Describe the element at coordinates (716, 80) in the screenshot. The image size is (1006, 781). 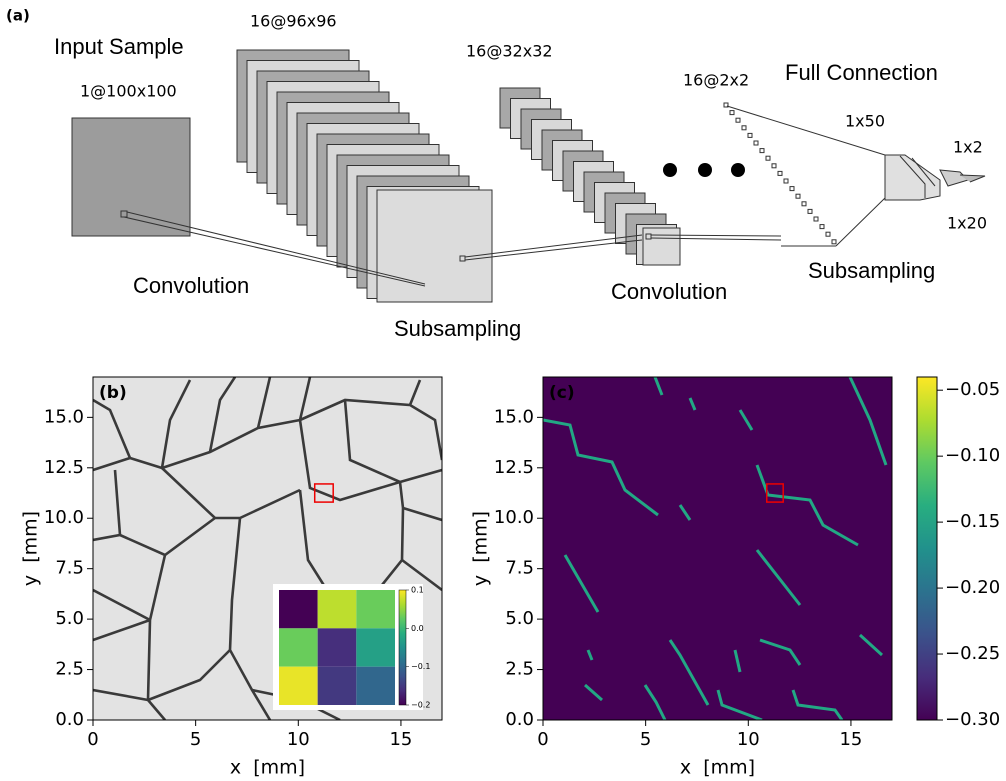
I see `layer-size: 16@2x2` at that location.